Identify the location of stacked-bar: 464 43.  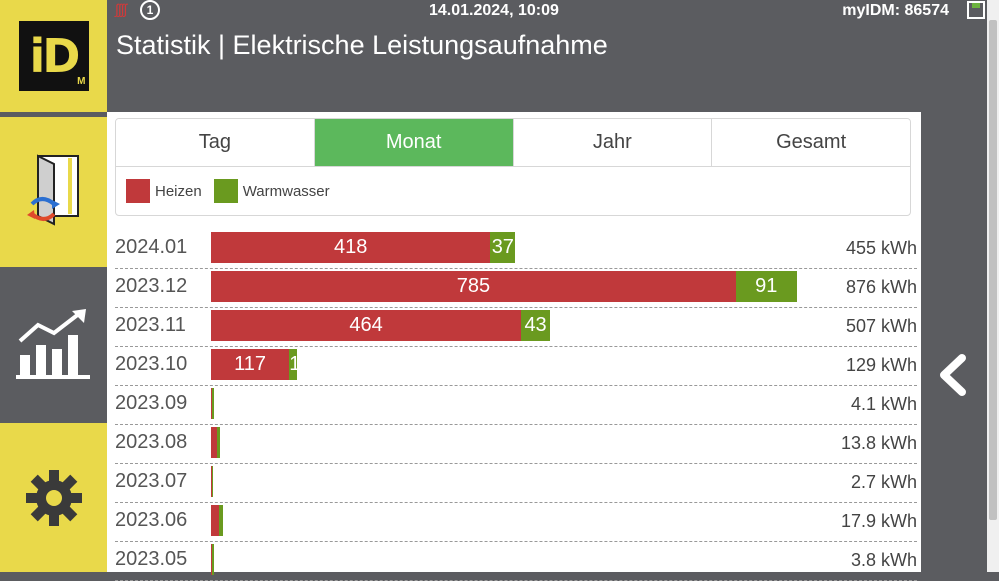
(380, 325).